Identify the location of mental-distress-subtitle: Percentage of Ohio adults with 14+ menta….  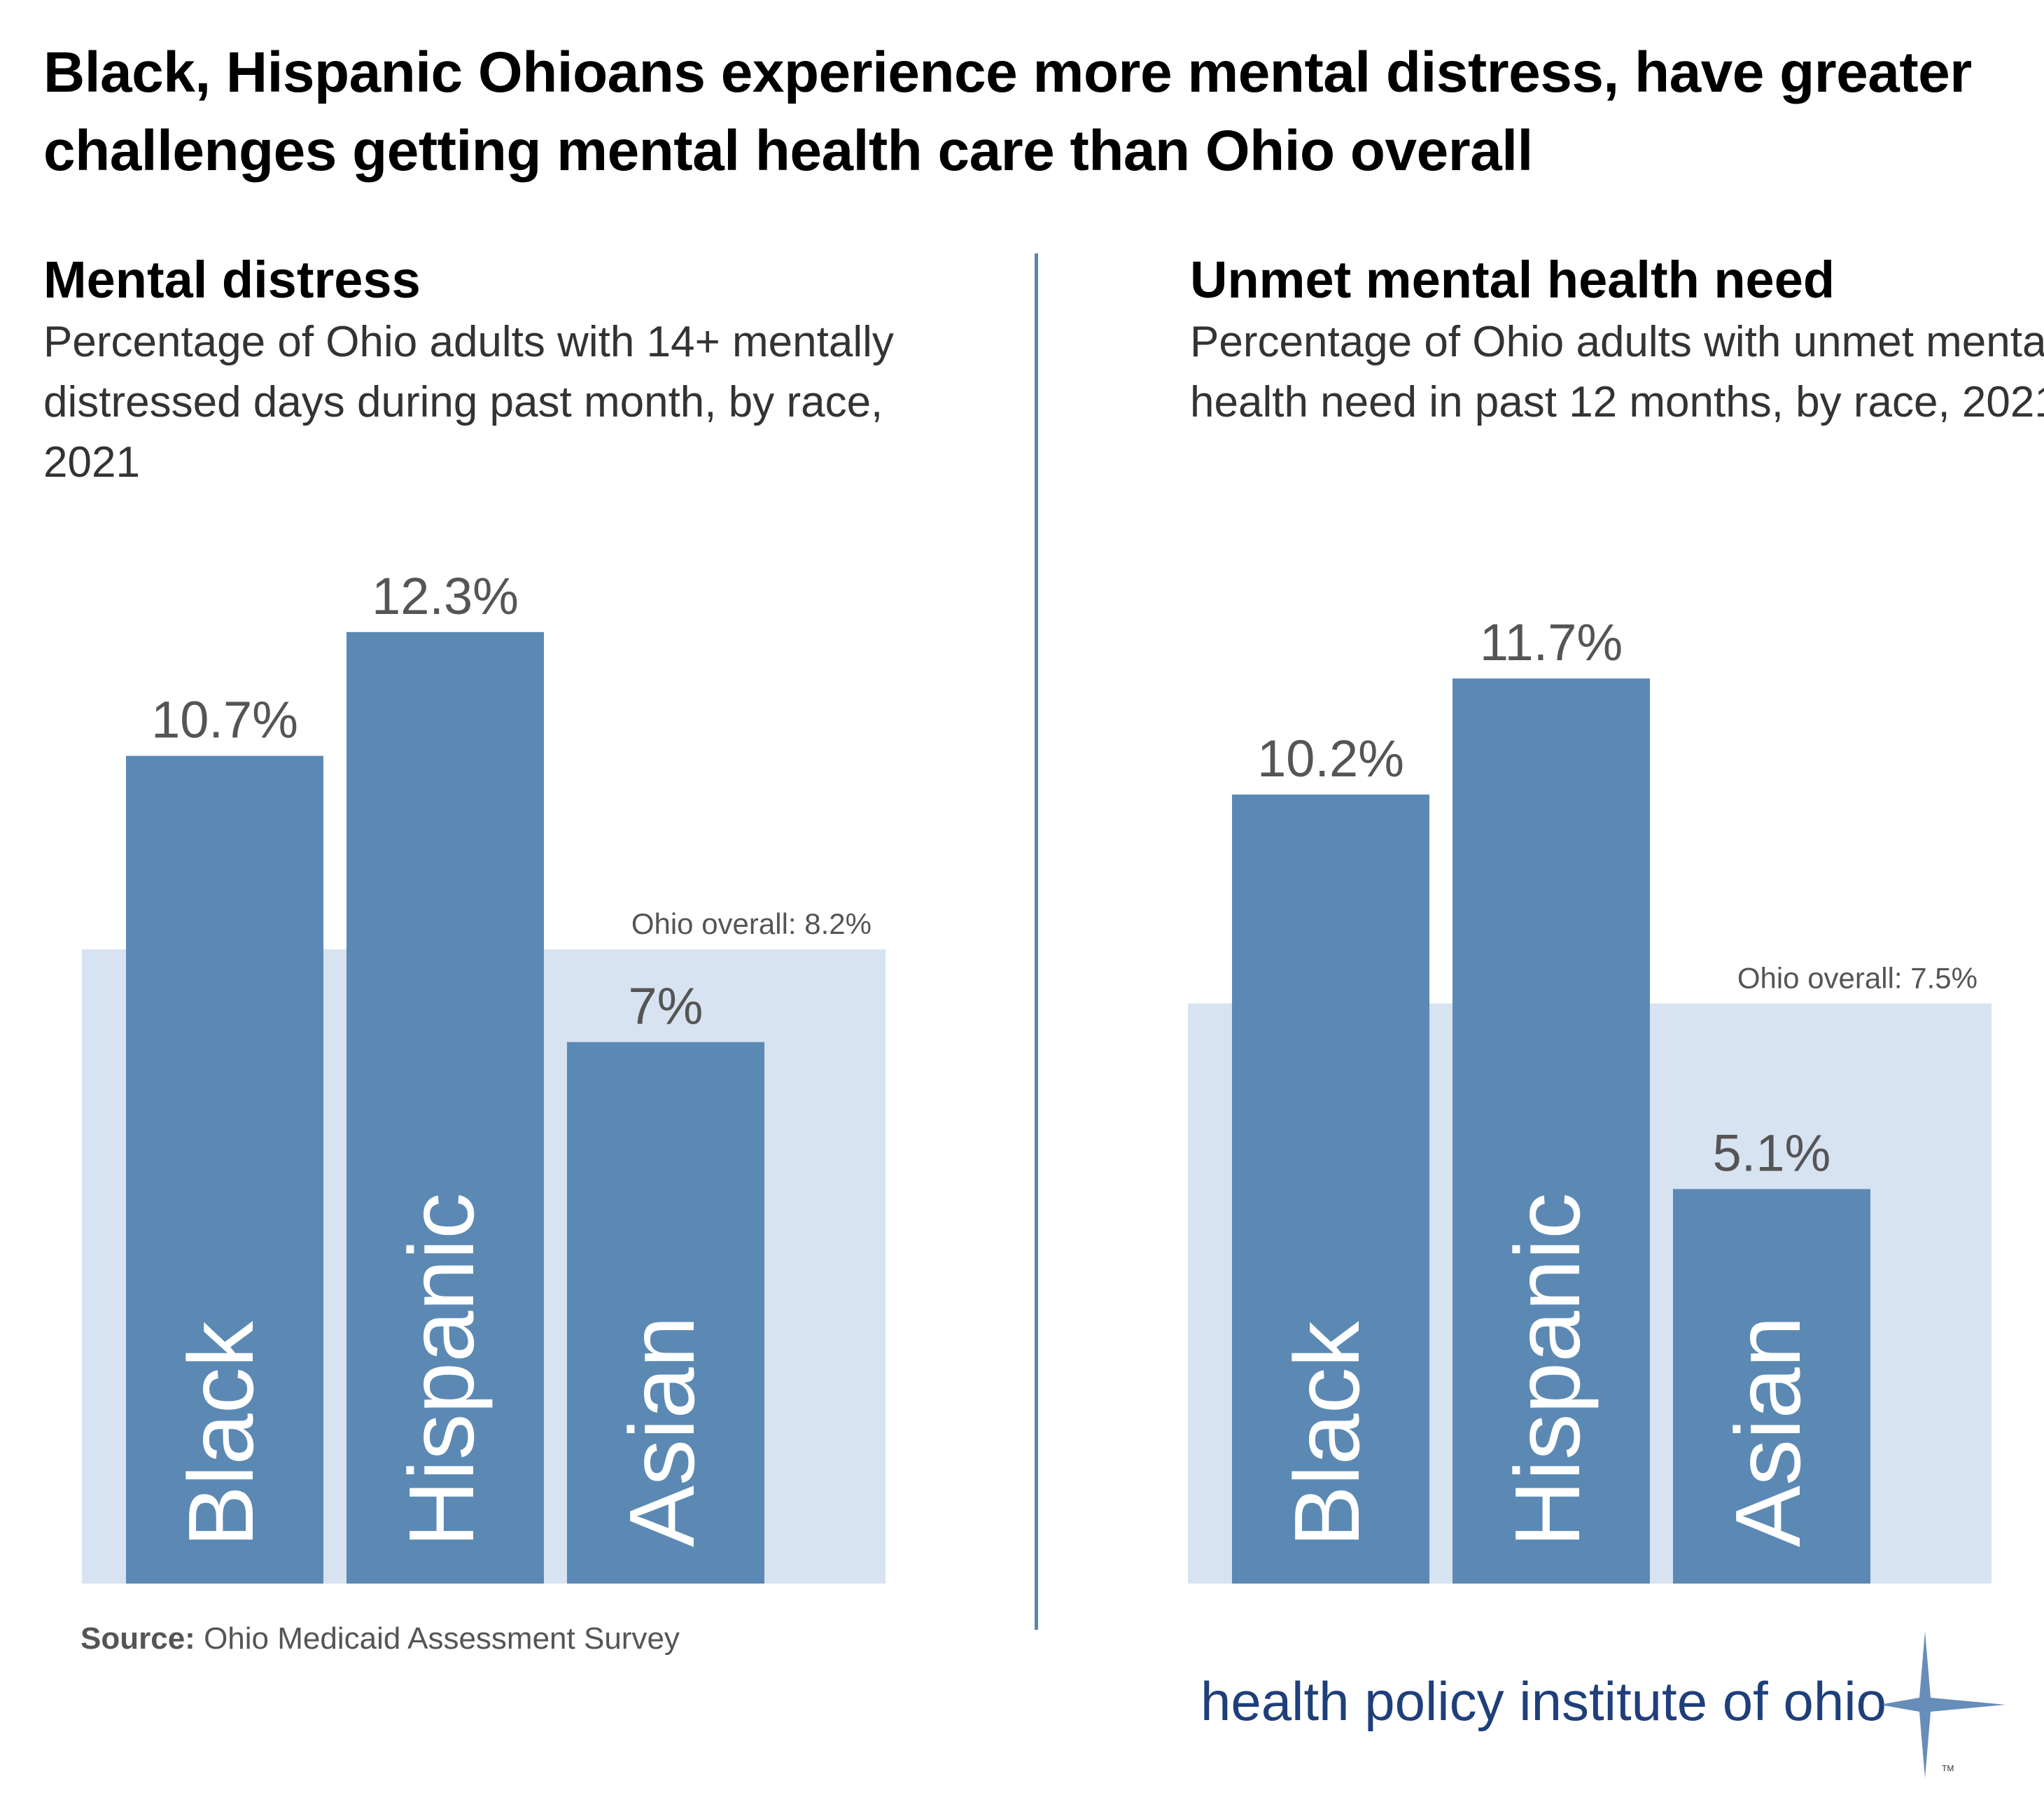
(468, 402).